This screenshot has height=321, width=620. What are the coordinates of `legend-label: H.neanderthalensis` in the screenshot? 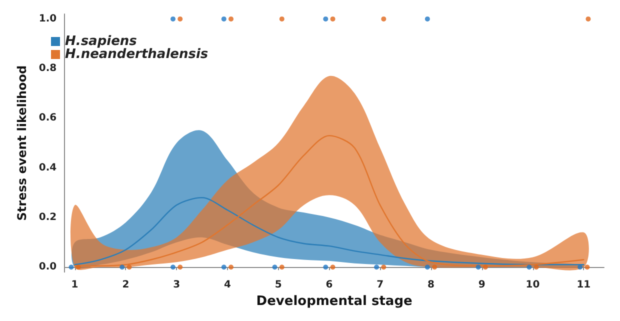 It's located at (136, 54).